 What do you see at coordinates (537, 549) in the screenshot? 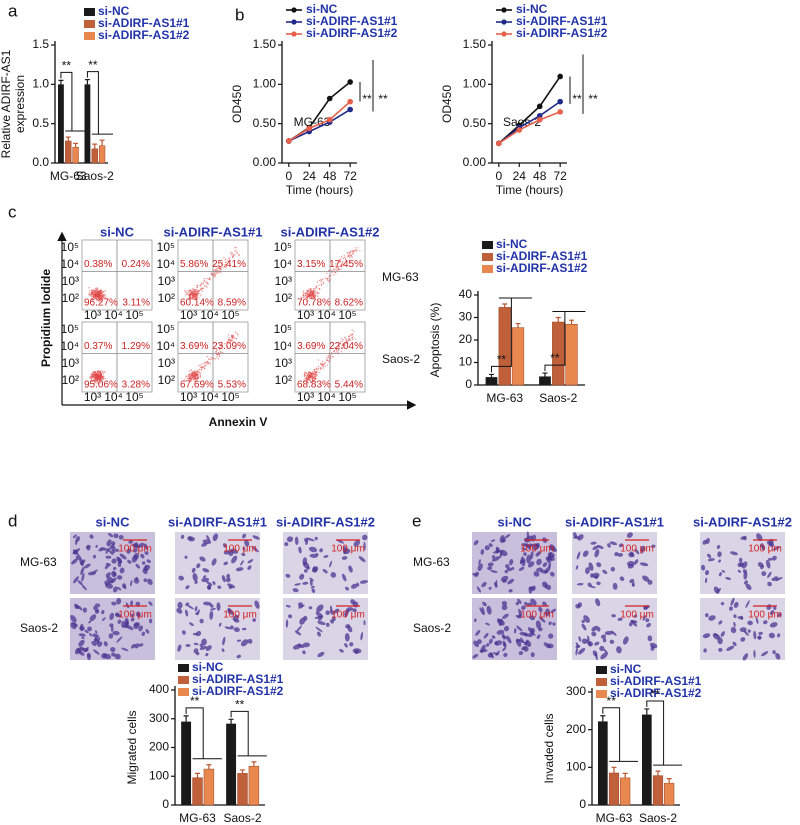
I see `scale-bar-label: 100 μm` at bounding box center [537, 549].